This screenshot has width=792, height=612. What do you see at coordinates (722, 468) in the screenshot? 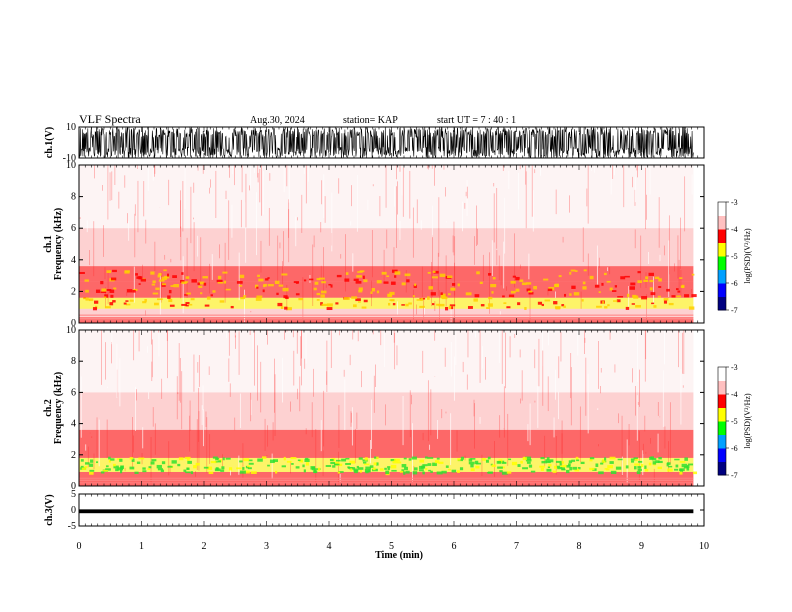
I see `colorbar-swatch` at bounding box center [722, 468].